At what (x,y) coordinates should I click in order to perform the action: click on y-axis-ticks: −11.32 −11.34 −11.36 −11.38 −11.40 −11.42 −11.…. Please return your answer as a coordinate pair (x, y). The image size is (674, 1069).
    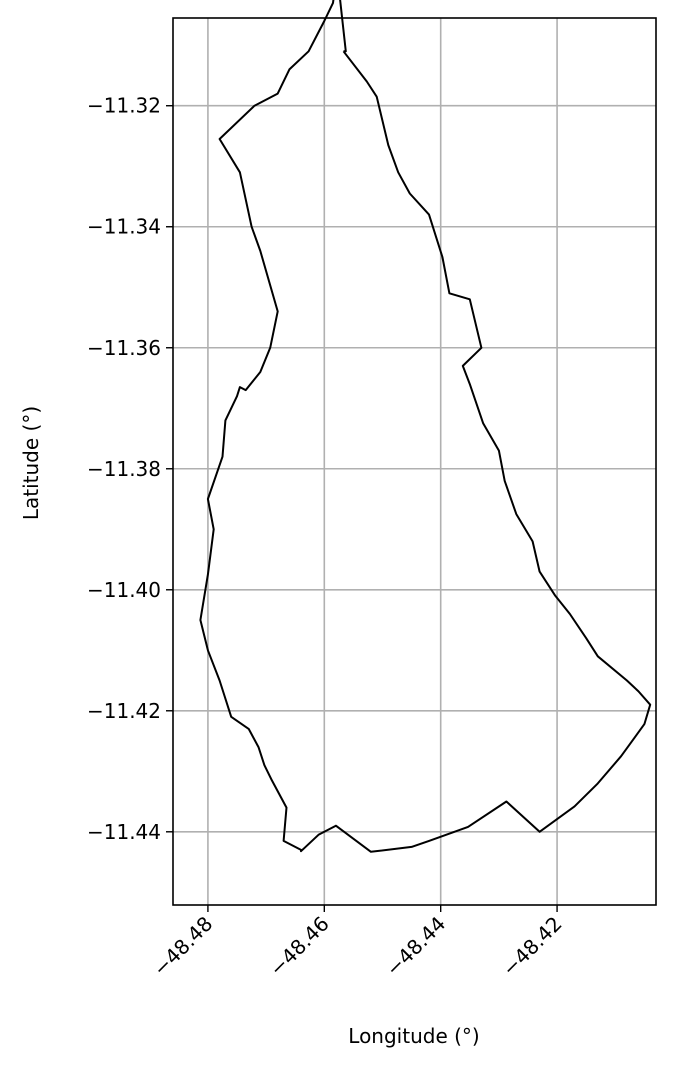
    Looking at the image, I should click on (130, 469).